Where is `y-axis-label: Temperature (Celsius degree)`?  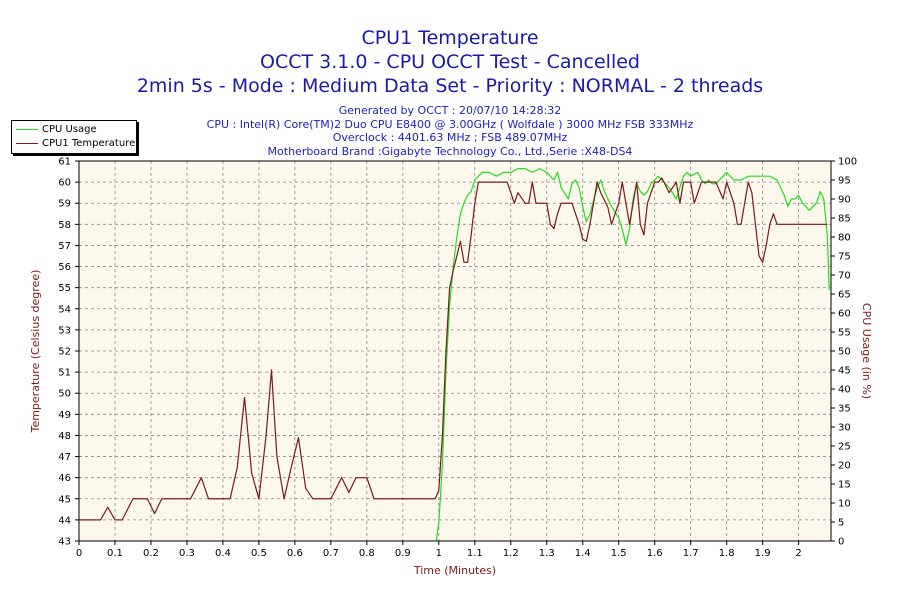
y-axis-label: Temperature (Celsius degree) is located at coordinates (35, 352).